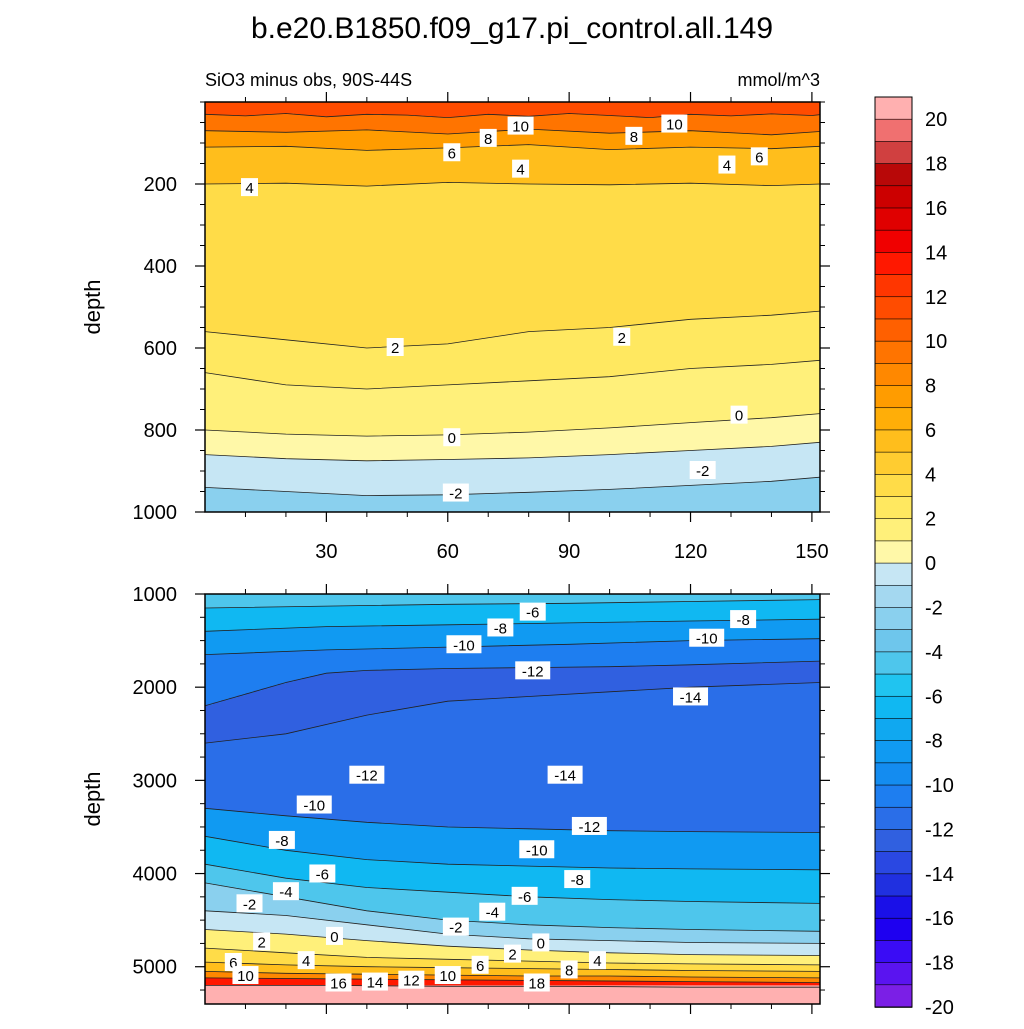 This screenshot has width=1024, height=1029. I want to click on colorbar-tick-label: -10, so click(939, 786).